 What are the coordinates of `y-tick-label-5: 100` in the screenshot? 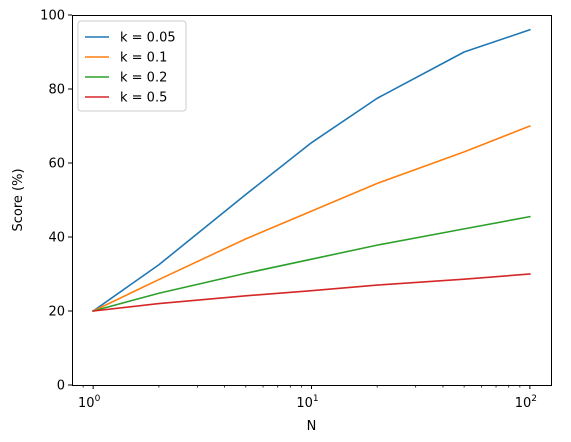 It's located at (52, 16).